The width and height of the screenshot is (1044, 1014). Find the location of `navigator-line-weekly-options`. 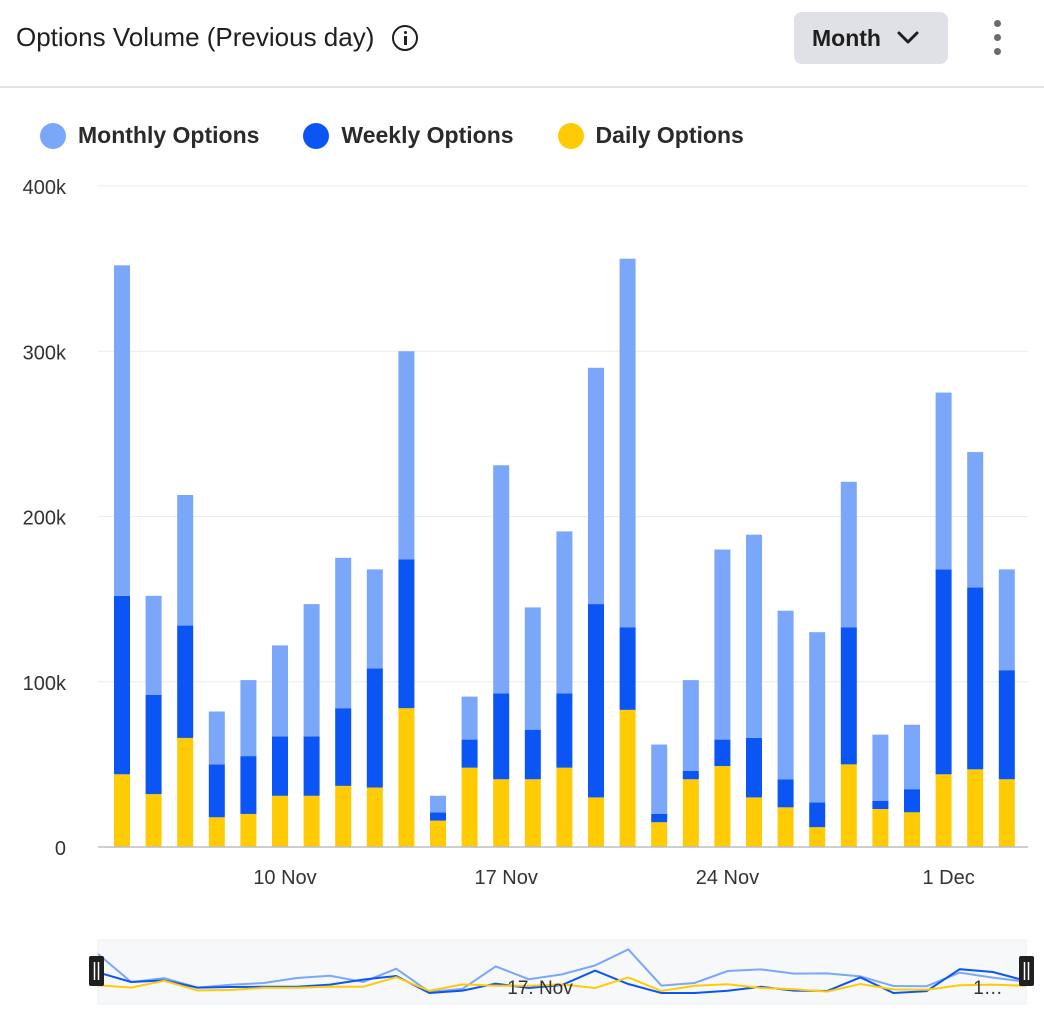

navigator-line-weekly-options is located at coordinates (562, 981).